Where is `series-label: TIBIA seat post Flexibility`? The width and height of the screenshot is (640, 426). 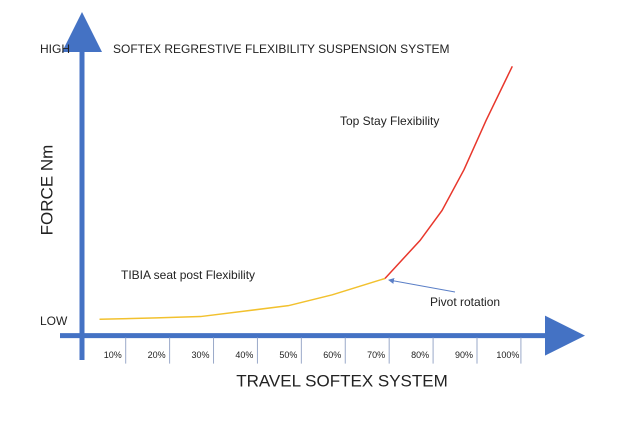 series-label: TIBIA seat post Flexibility is located at coordinates (188, 275).